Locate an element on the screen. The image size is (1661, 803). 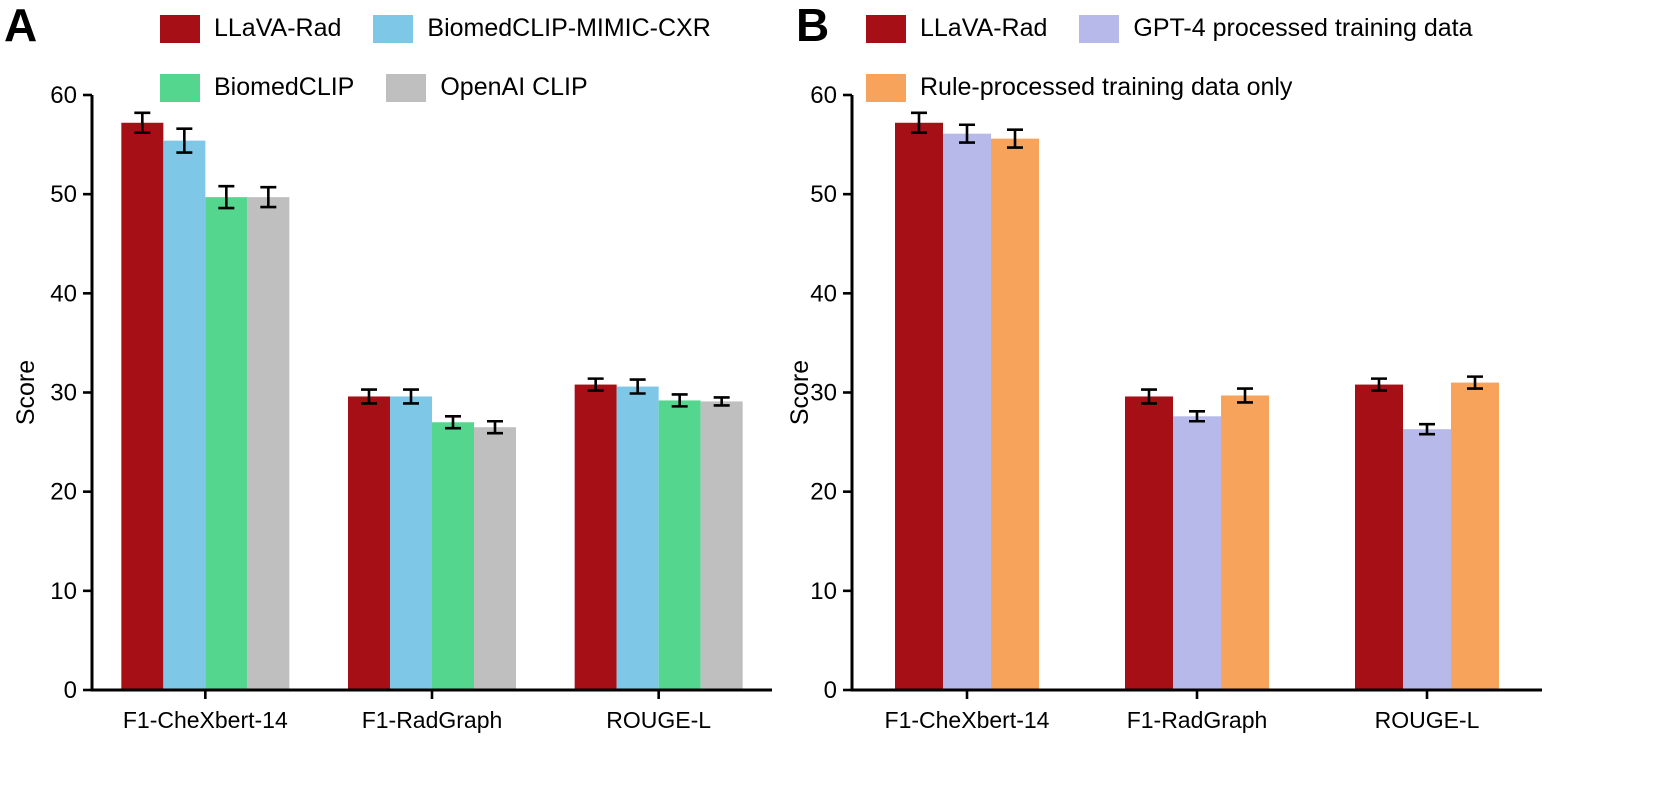
legend-label-rule-processed-training-data-only: Rule-processed training data only is located at coordinates (1106, 87).